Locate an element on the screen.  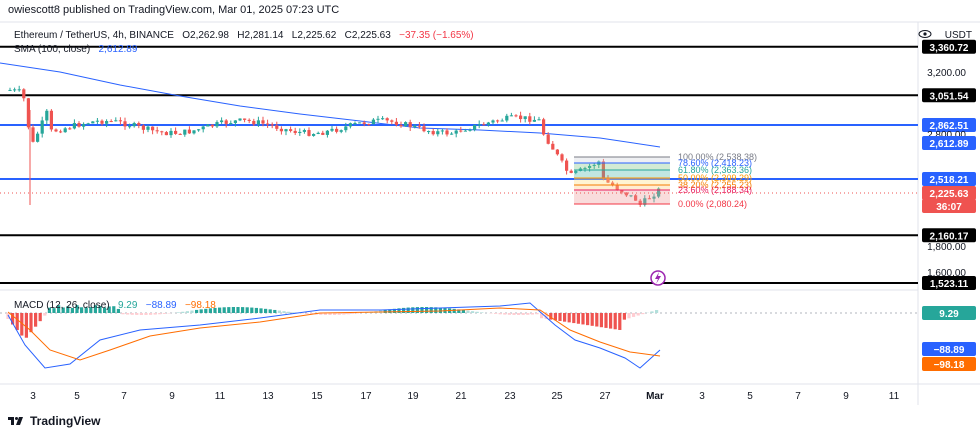
price-tick-label: 1,600.00 is located at coordinates (946, 273).